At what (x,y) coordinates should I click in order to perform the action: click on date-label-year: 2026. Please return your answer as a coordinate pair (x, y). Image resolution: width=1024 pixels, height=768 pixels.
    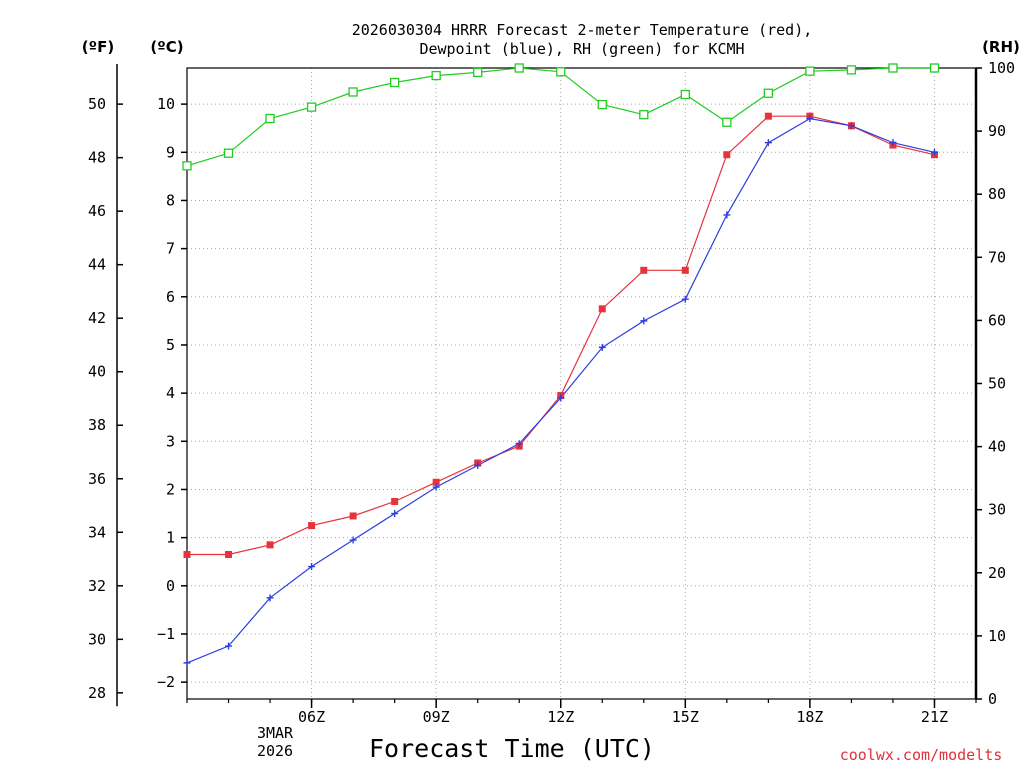
    Looking at the image, I should click on (275, 751).